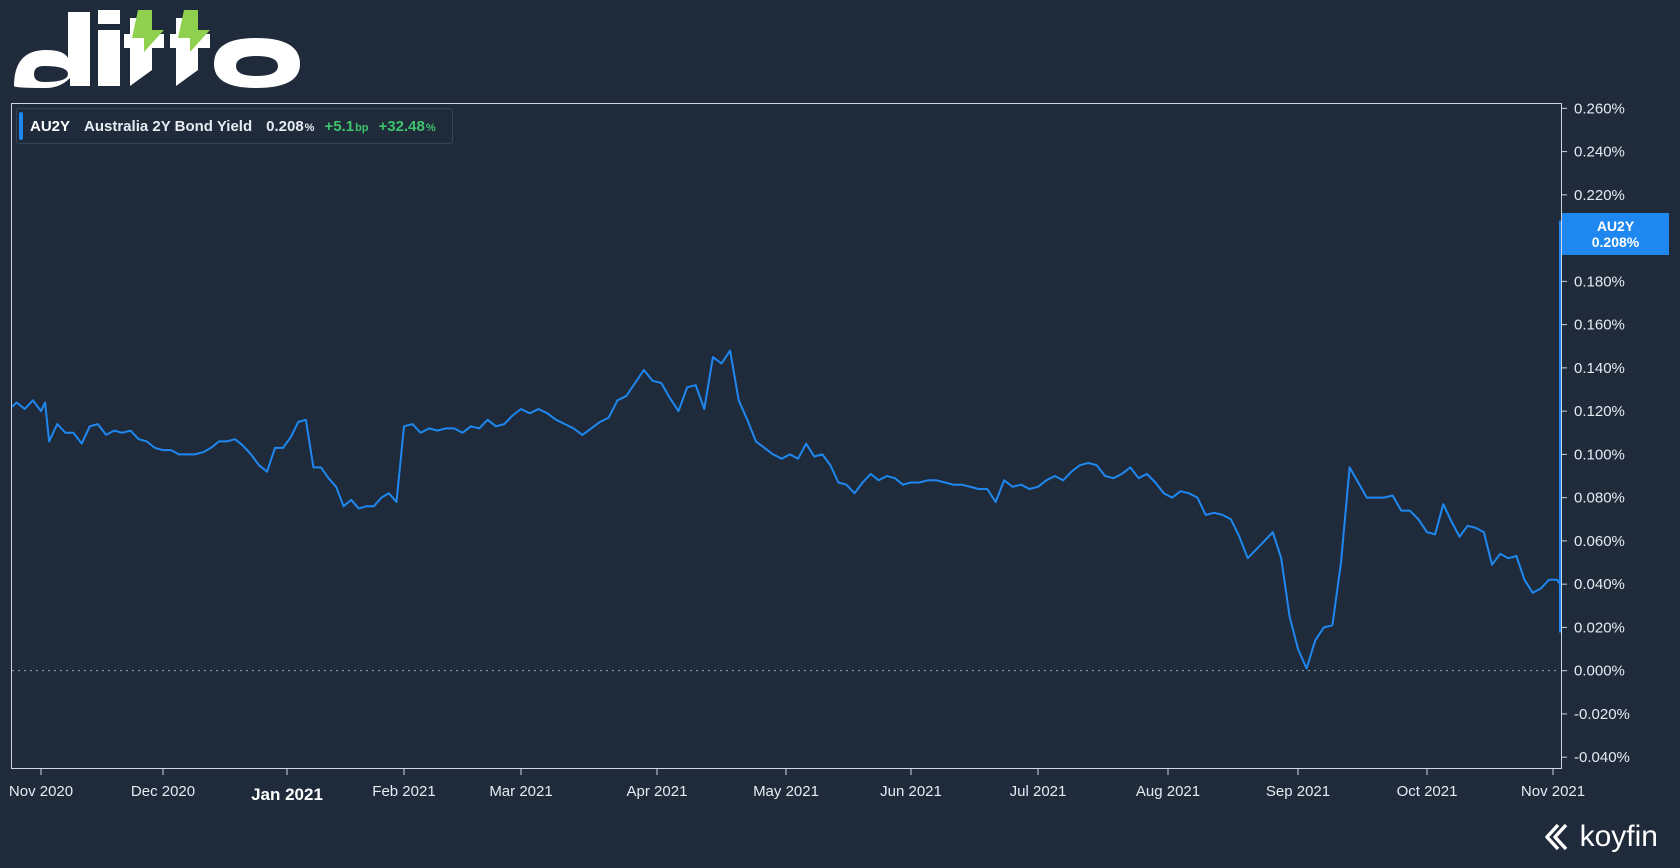 This screenshot has width=1680, height=868. I want to click on legend-name: Australia 2Y Bond Yield, so click(168, 126).